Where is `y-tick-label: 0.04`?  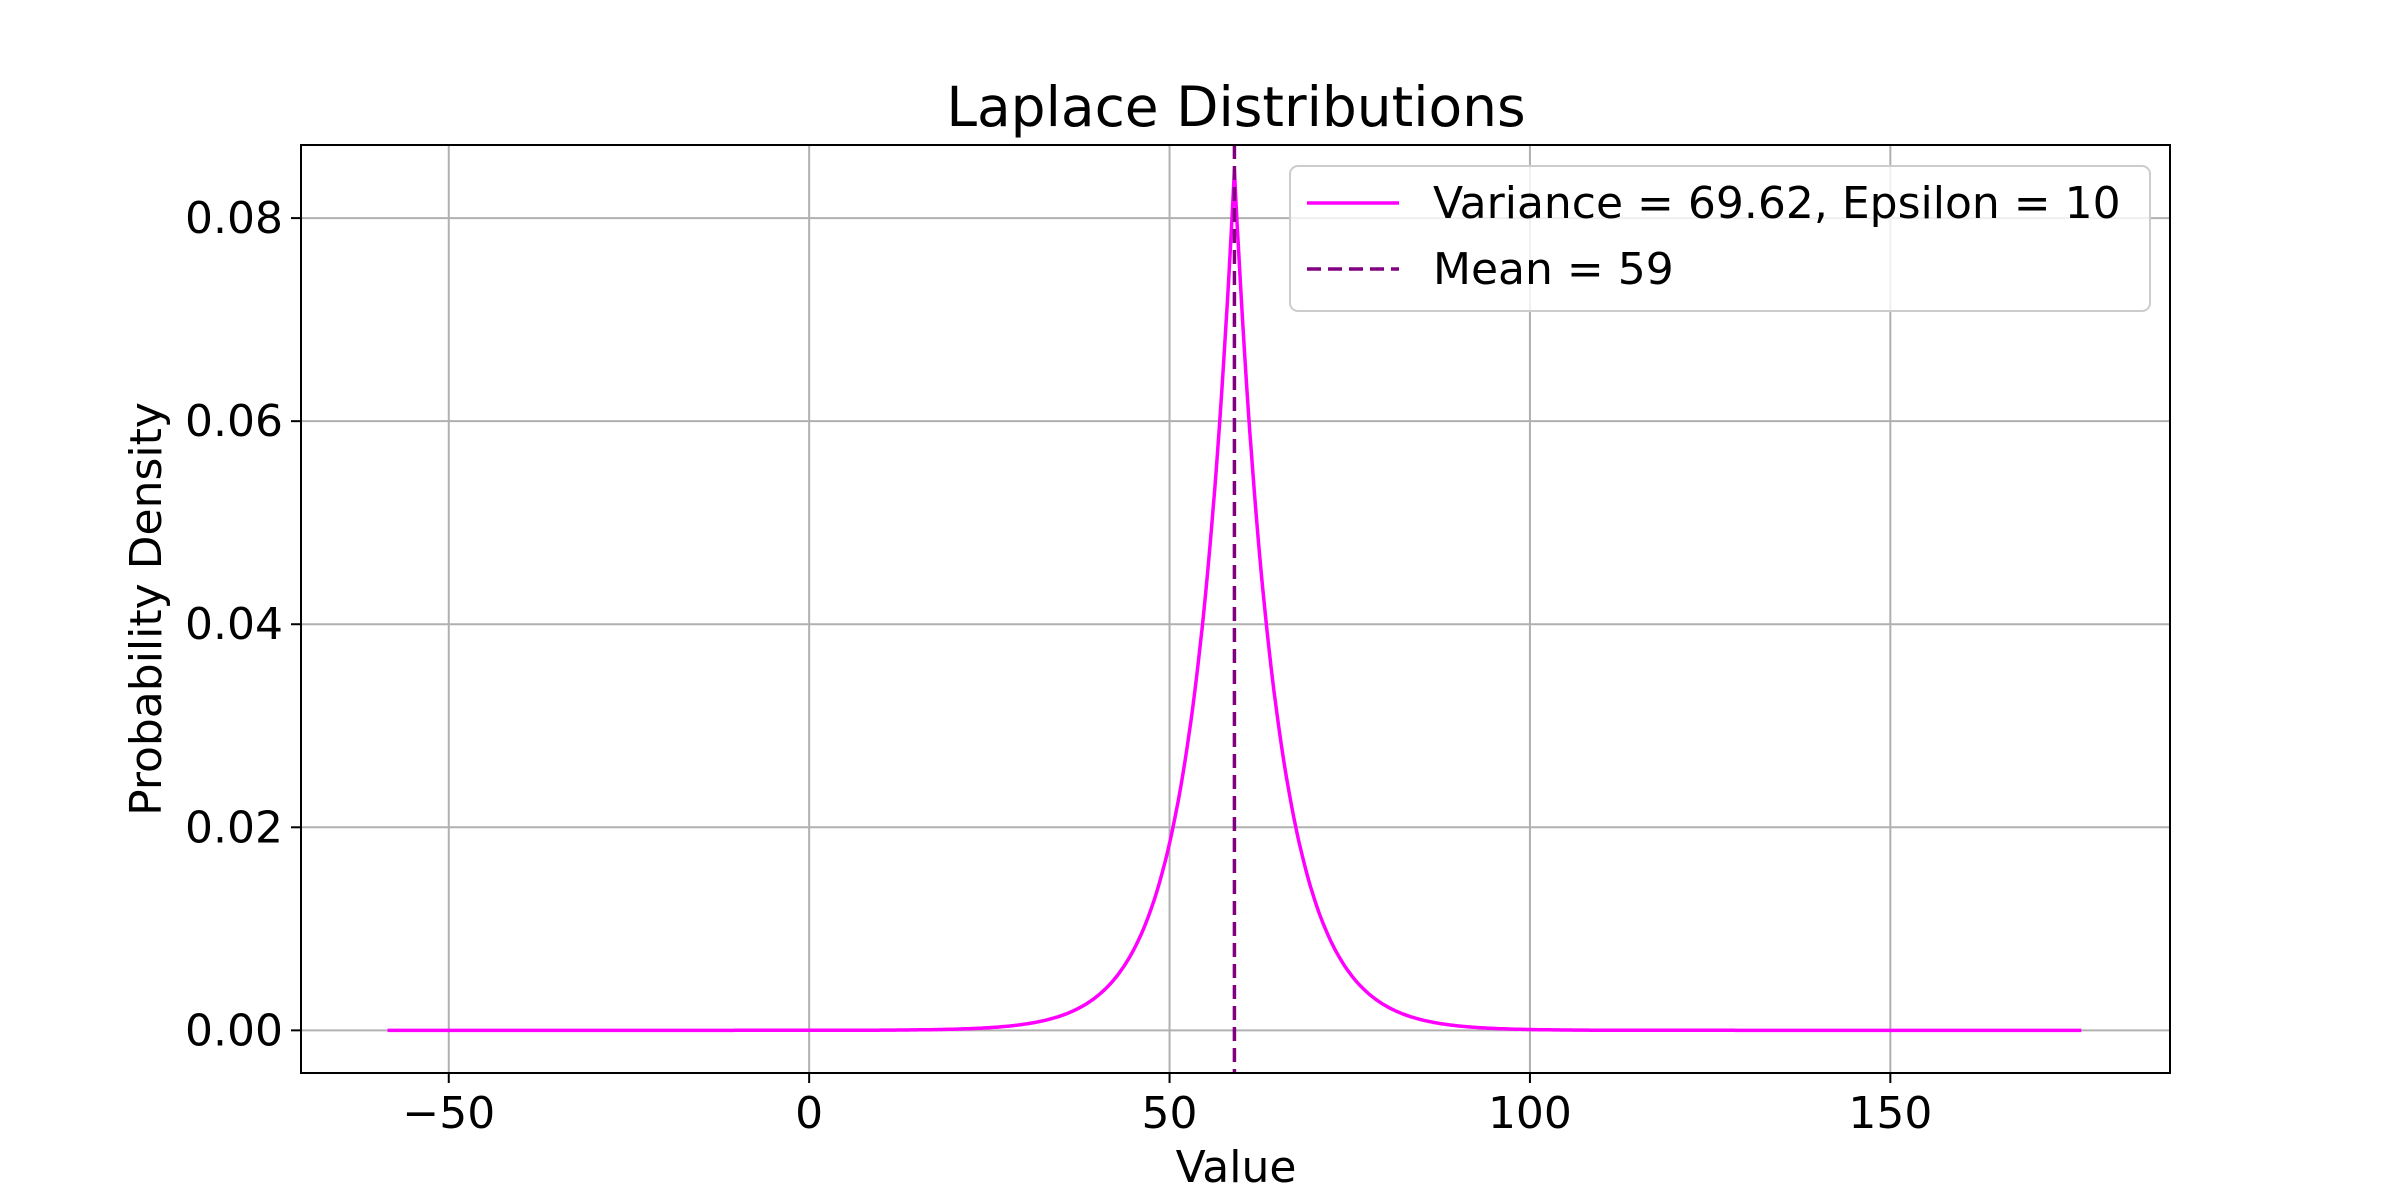 y-tick-label: 0.04 is located at coordinates (234, 624).